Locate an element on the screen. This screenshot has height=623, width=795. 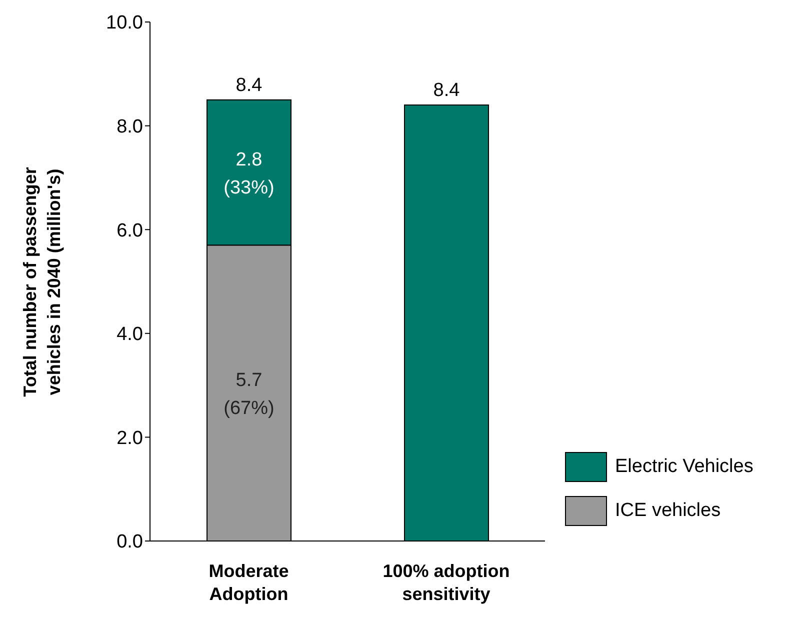
y-tick-label: 4.0 is located at coordinates (129, 335).